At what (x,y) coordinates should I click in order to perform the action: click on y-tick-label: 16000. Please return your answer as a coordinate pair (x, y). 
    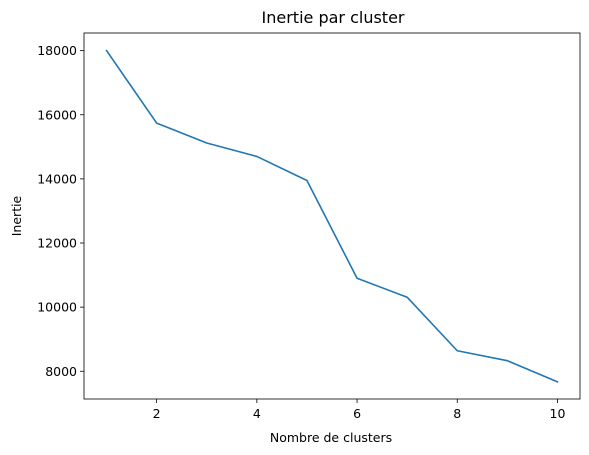
    Looking at the image, I should click on (57, 114).